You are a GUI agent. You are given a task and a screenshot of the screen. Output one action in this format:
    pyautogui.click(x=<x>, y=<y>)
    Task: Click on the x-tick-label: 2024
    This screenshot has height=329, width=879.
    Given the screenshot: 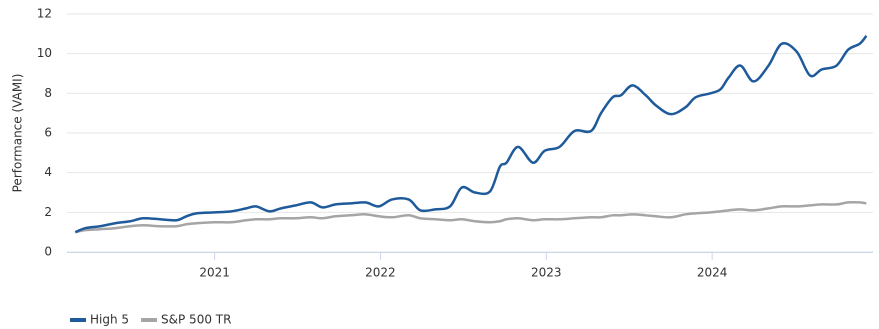 What is the action you would take?
    pyautogui.click(x=712, y=273)
    